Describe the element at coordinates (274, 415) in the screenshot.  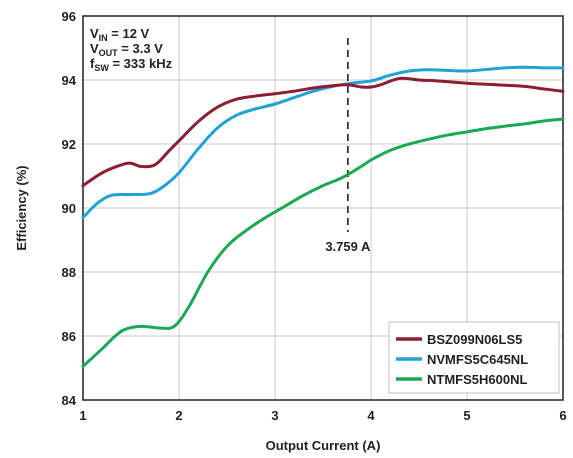
I see `x-tick-label: 3` at that location.